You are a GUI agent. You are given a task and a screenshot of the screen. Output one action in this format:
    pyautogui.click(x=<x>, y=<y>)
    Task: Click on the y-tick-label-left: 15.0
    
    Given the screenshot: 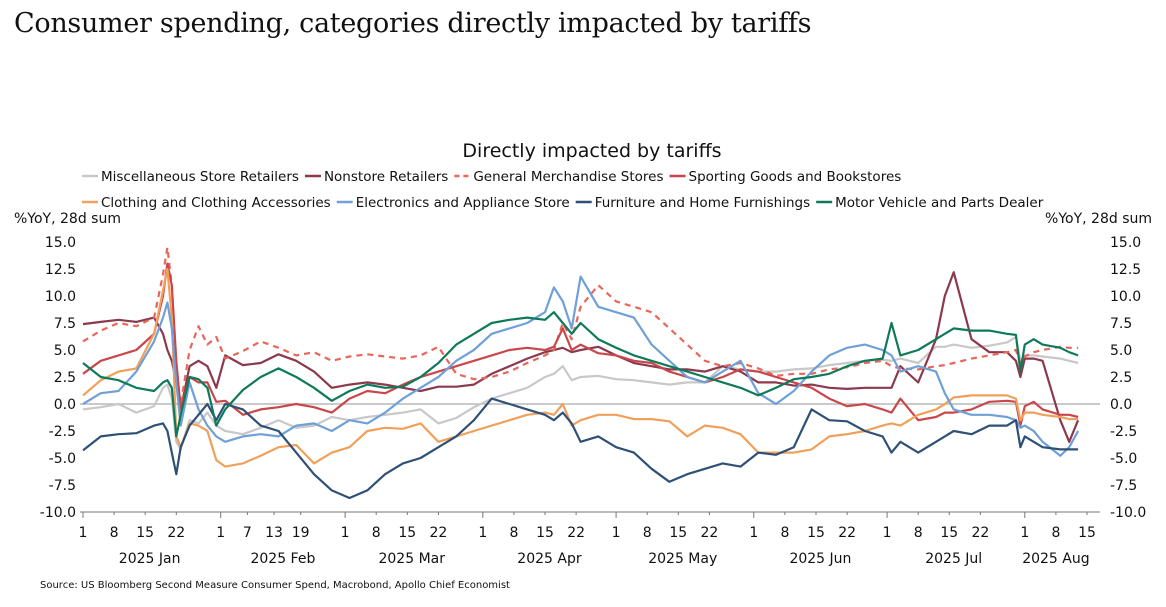 What is the action you would take?
    pyautogui.click(x=60, y=243)
    